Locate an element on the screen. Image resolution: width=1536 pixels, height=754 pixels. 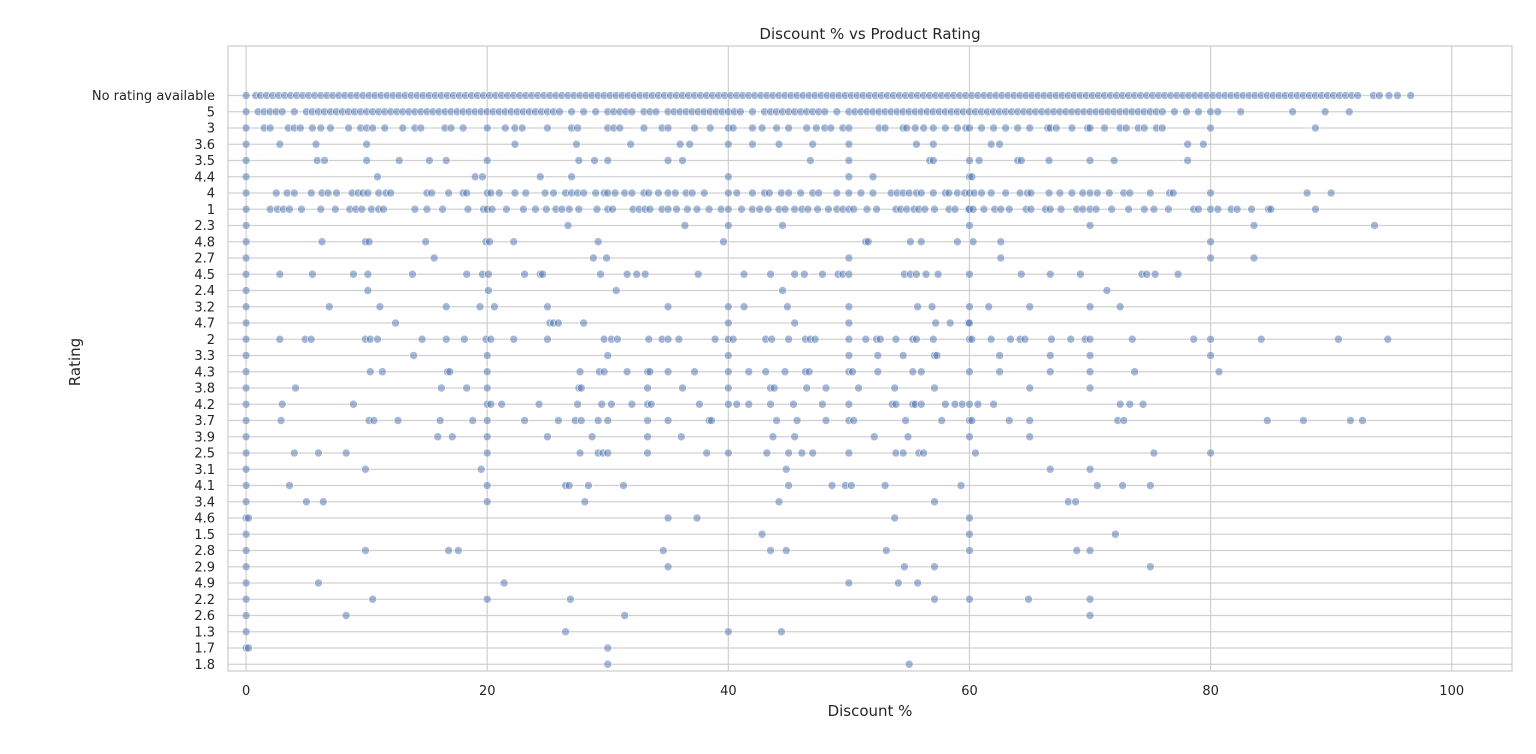
y-tick-label: 2.2 is located at coordinates (204, 600).